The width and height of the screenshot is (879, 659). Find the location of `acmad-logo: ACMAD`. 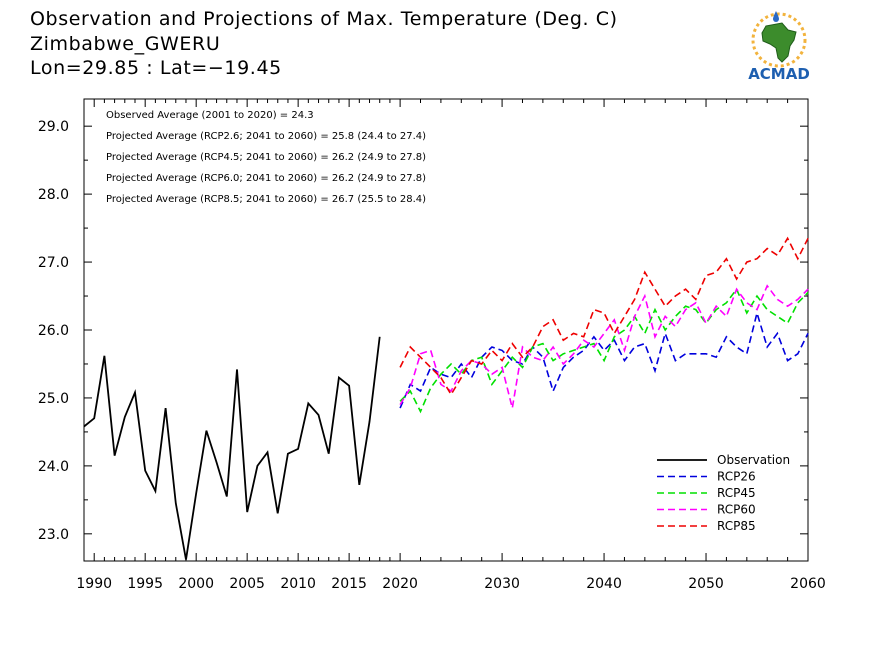

acmad-logo: ACMAD is located at coordinates (779, 47).